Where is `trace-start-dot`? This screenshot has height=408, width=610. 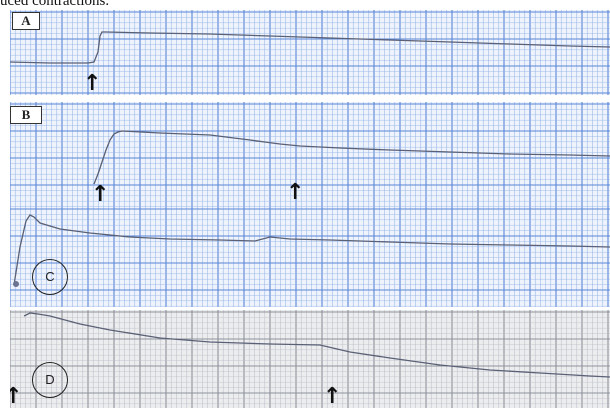
trace-start-dot is located at coordinates (16, 284).